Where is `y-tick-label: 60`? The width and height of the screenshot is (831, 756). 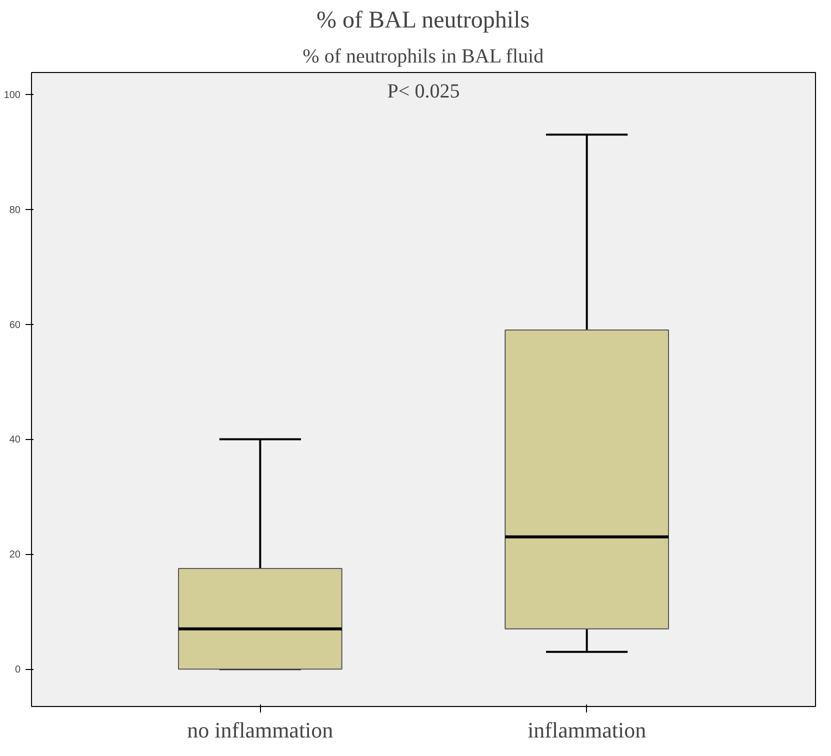
y-tick-label: 60 is located at coordinates (15, 325).